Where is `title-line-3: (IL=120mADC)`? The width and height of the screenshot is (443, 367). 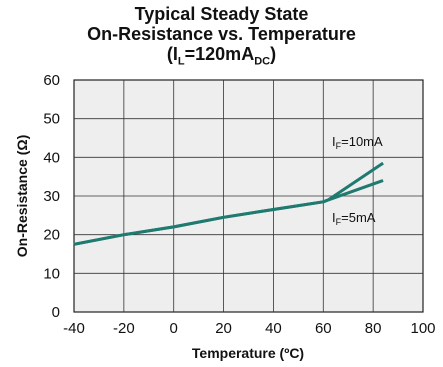 title-line-3: (IL=120mADC) is located at coordinates (221, 58).